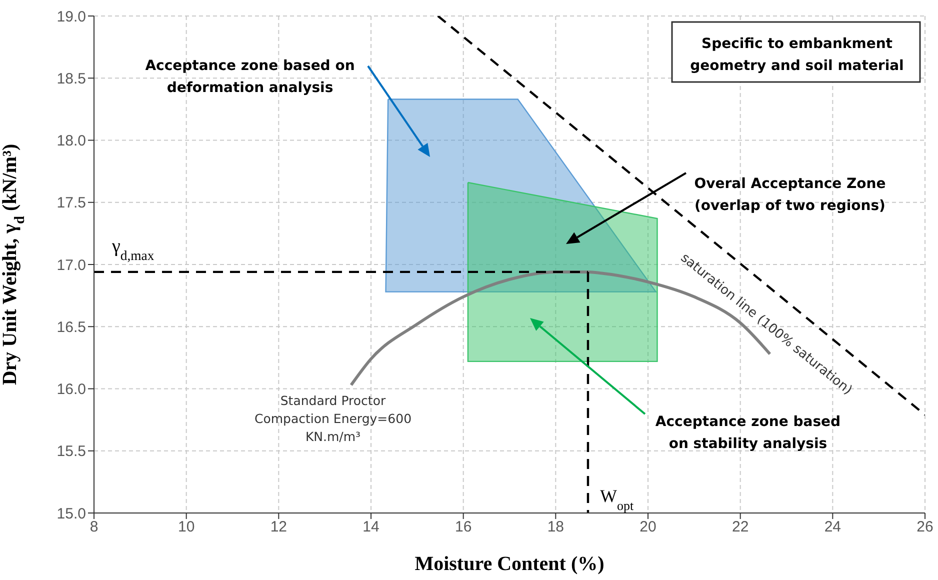 This screenshot has width=938, height=580. What do you see at coordinates (617, 499) in the screenshot?
I see `annotation: W$_{opt}$` at bounding box center [617, 499].